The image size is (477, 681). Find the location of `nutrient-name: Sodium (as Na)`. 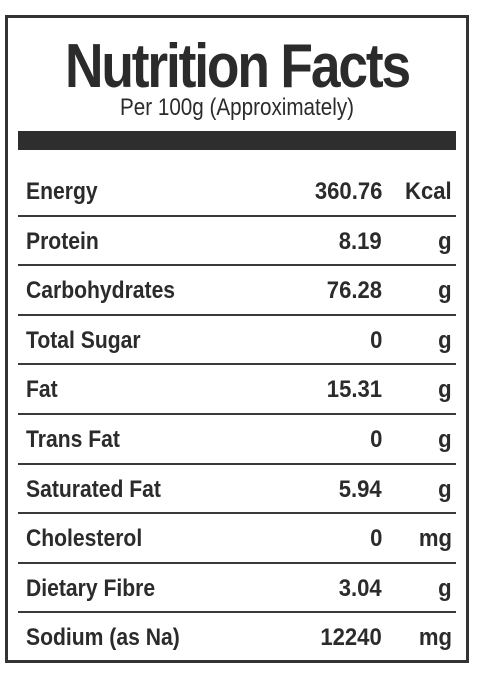

nutrient-name: Sodium (as Na) is located at coordinates (103, 638).